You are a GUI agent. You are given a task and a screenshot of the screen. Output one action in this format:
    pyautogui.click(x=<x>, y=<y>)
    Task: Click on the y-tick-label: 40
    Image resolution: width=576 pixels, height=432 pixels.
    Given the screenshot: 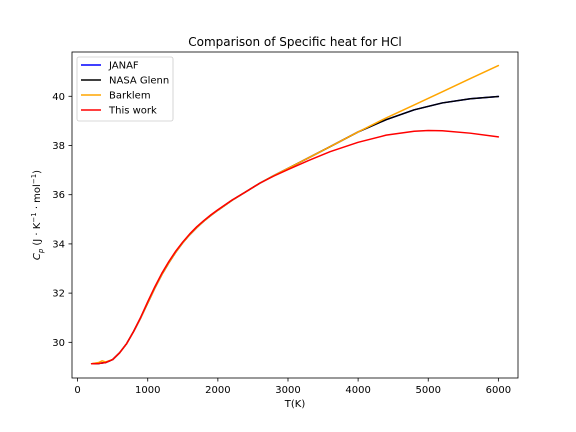 What is the action you would take?
    pyautogui.click(x=58, y=97)
    